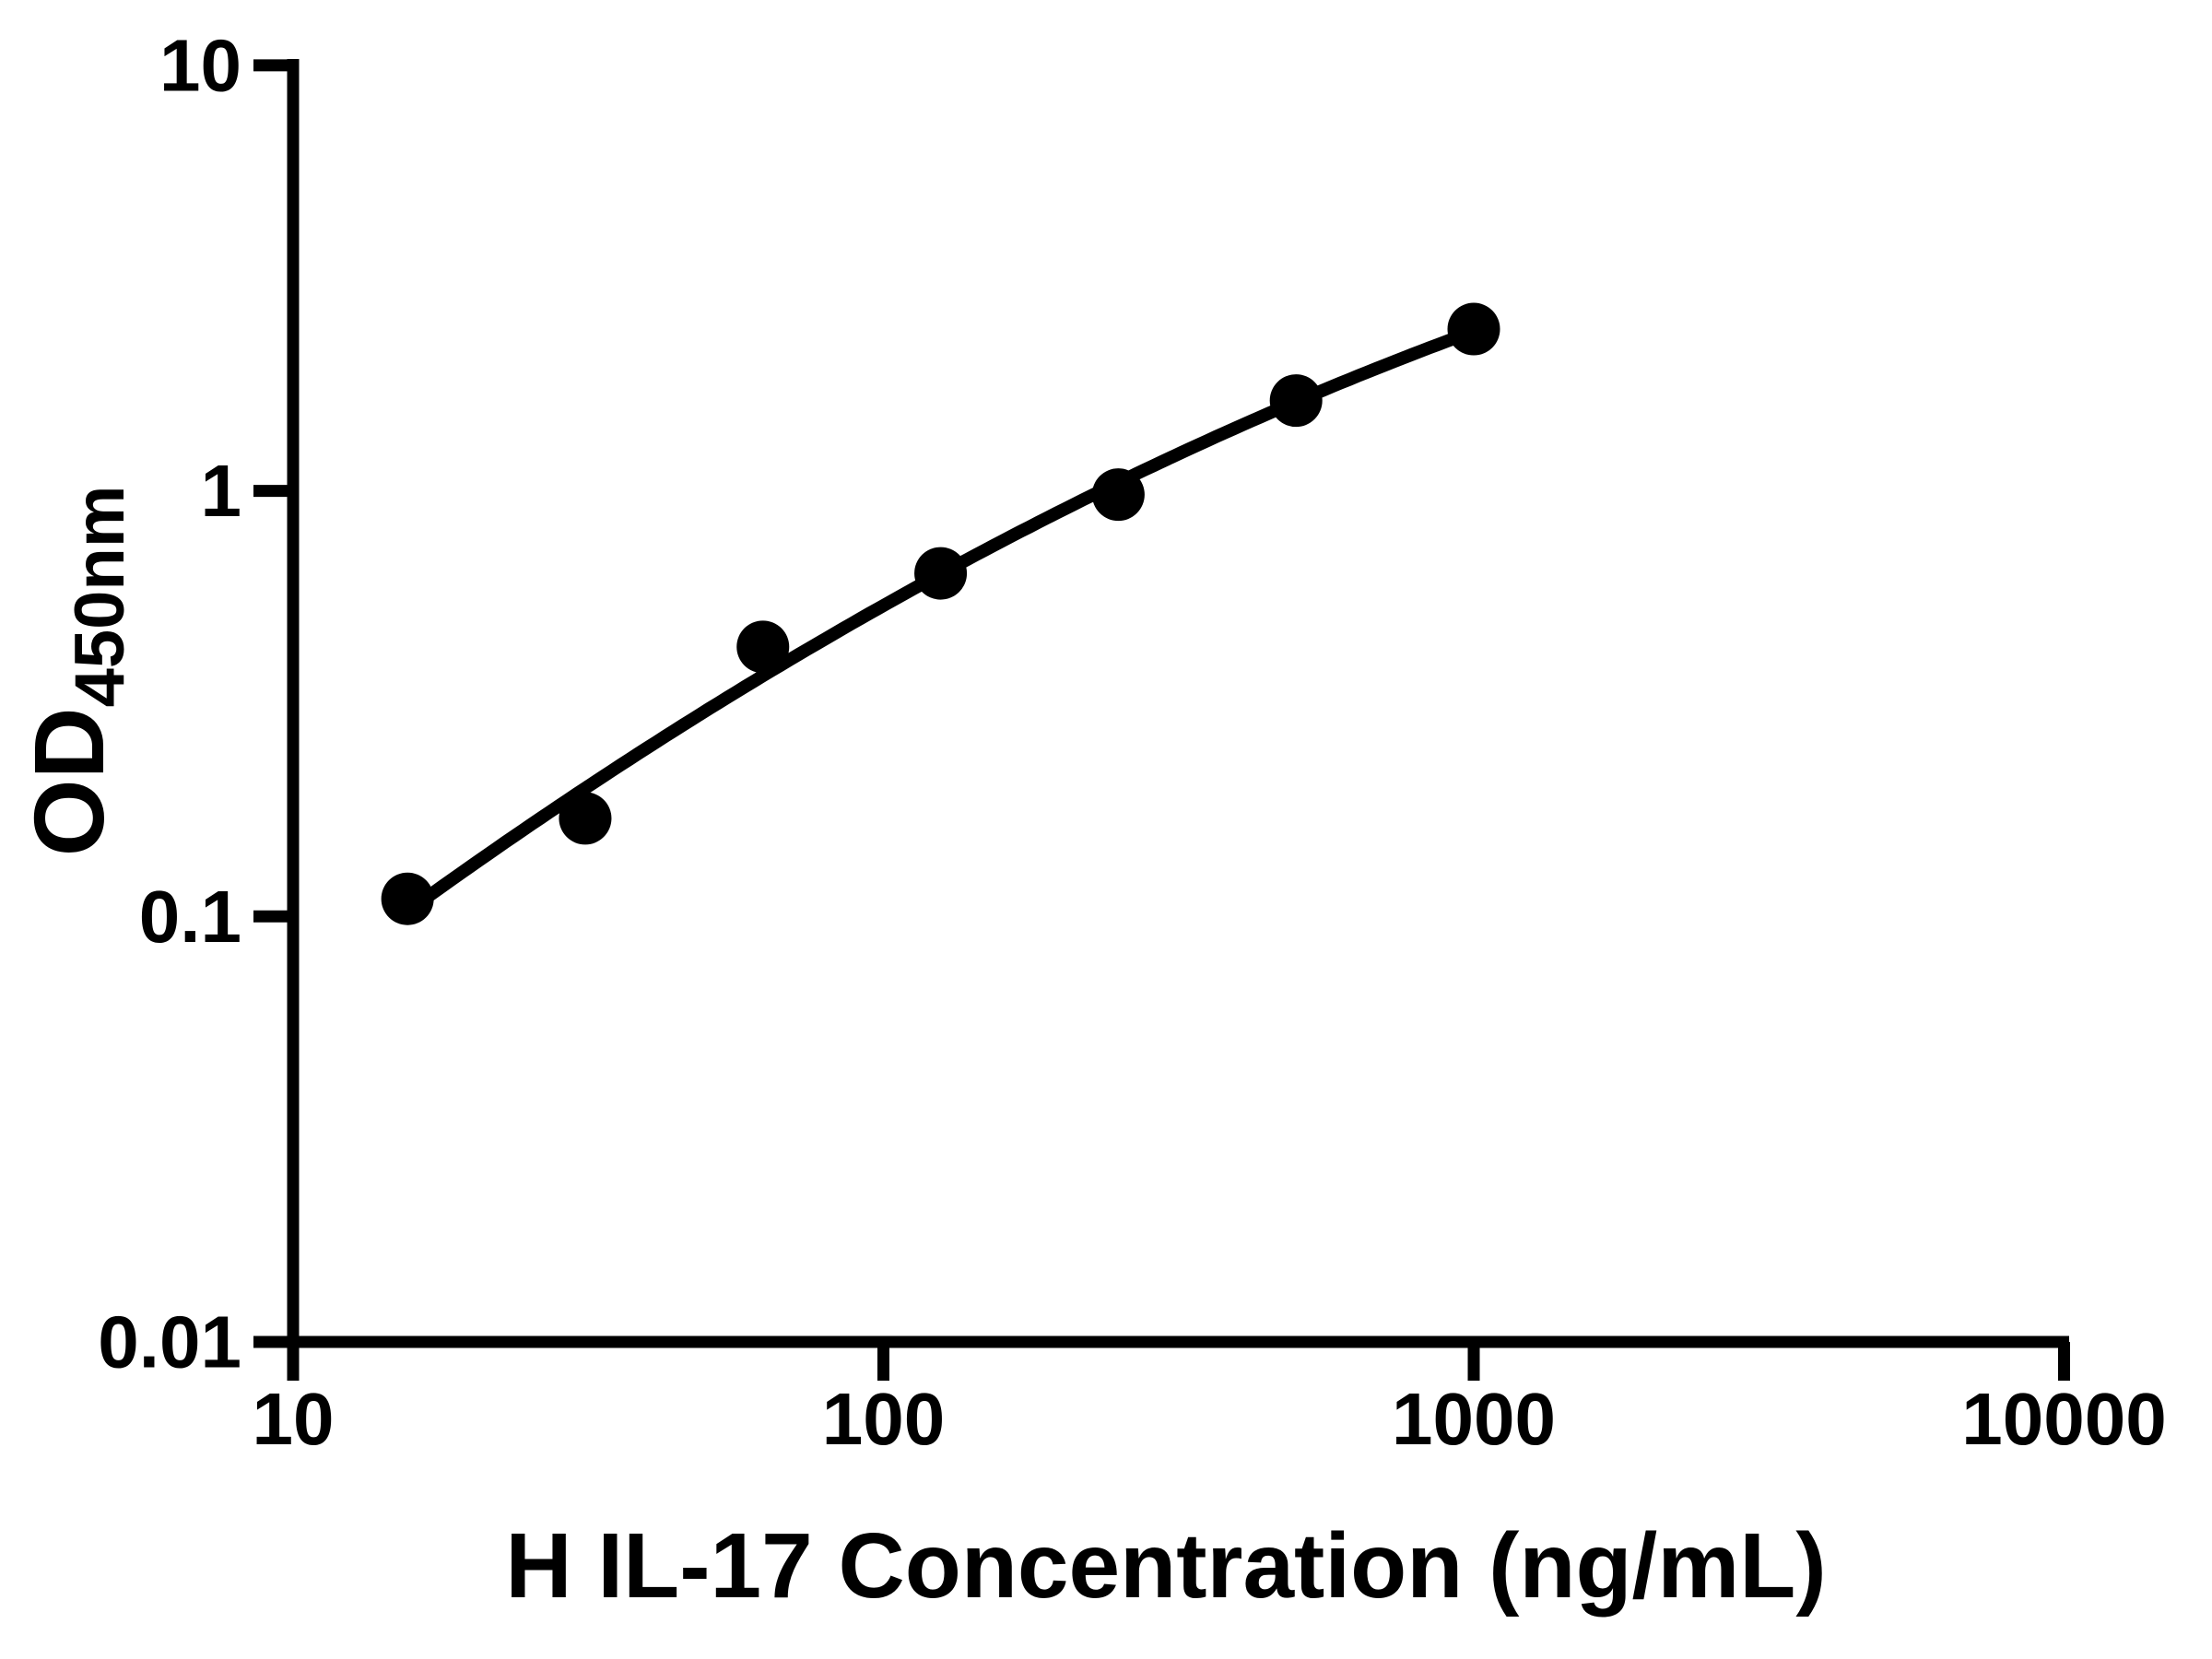  Describe the element at coordinates (200, 65) in the screenshot. I see `y-tick-label-10: 10` at that location.